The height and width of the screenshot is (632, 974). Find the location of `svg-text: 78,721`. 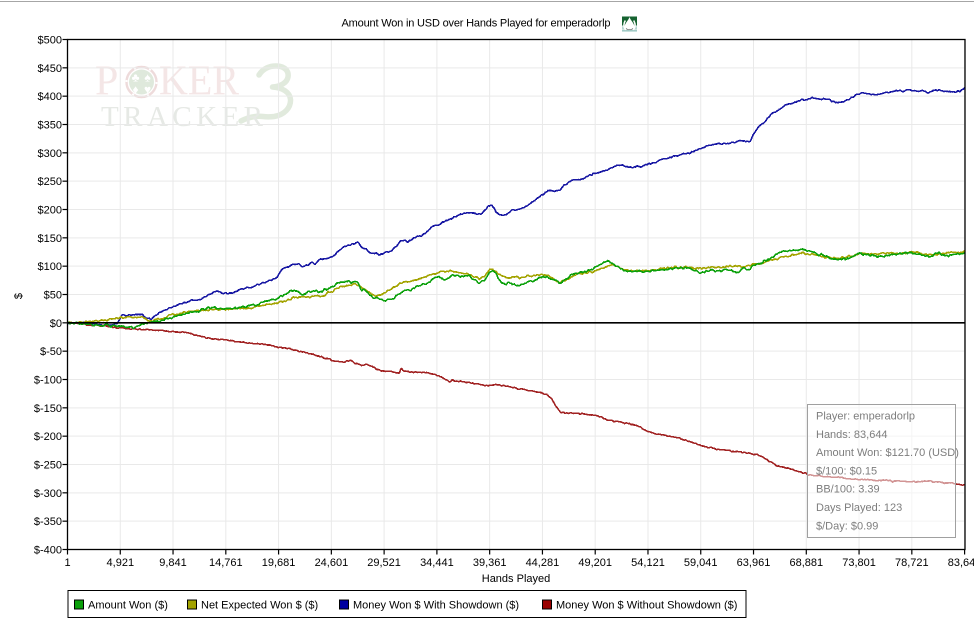

svg-text: 78,721 is located at coordinates (912, 563).